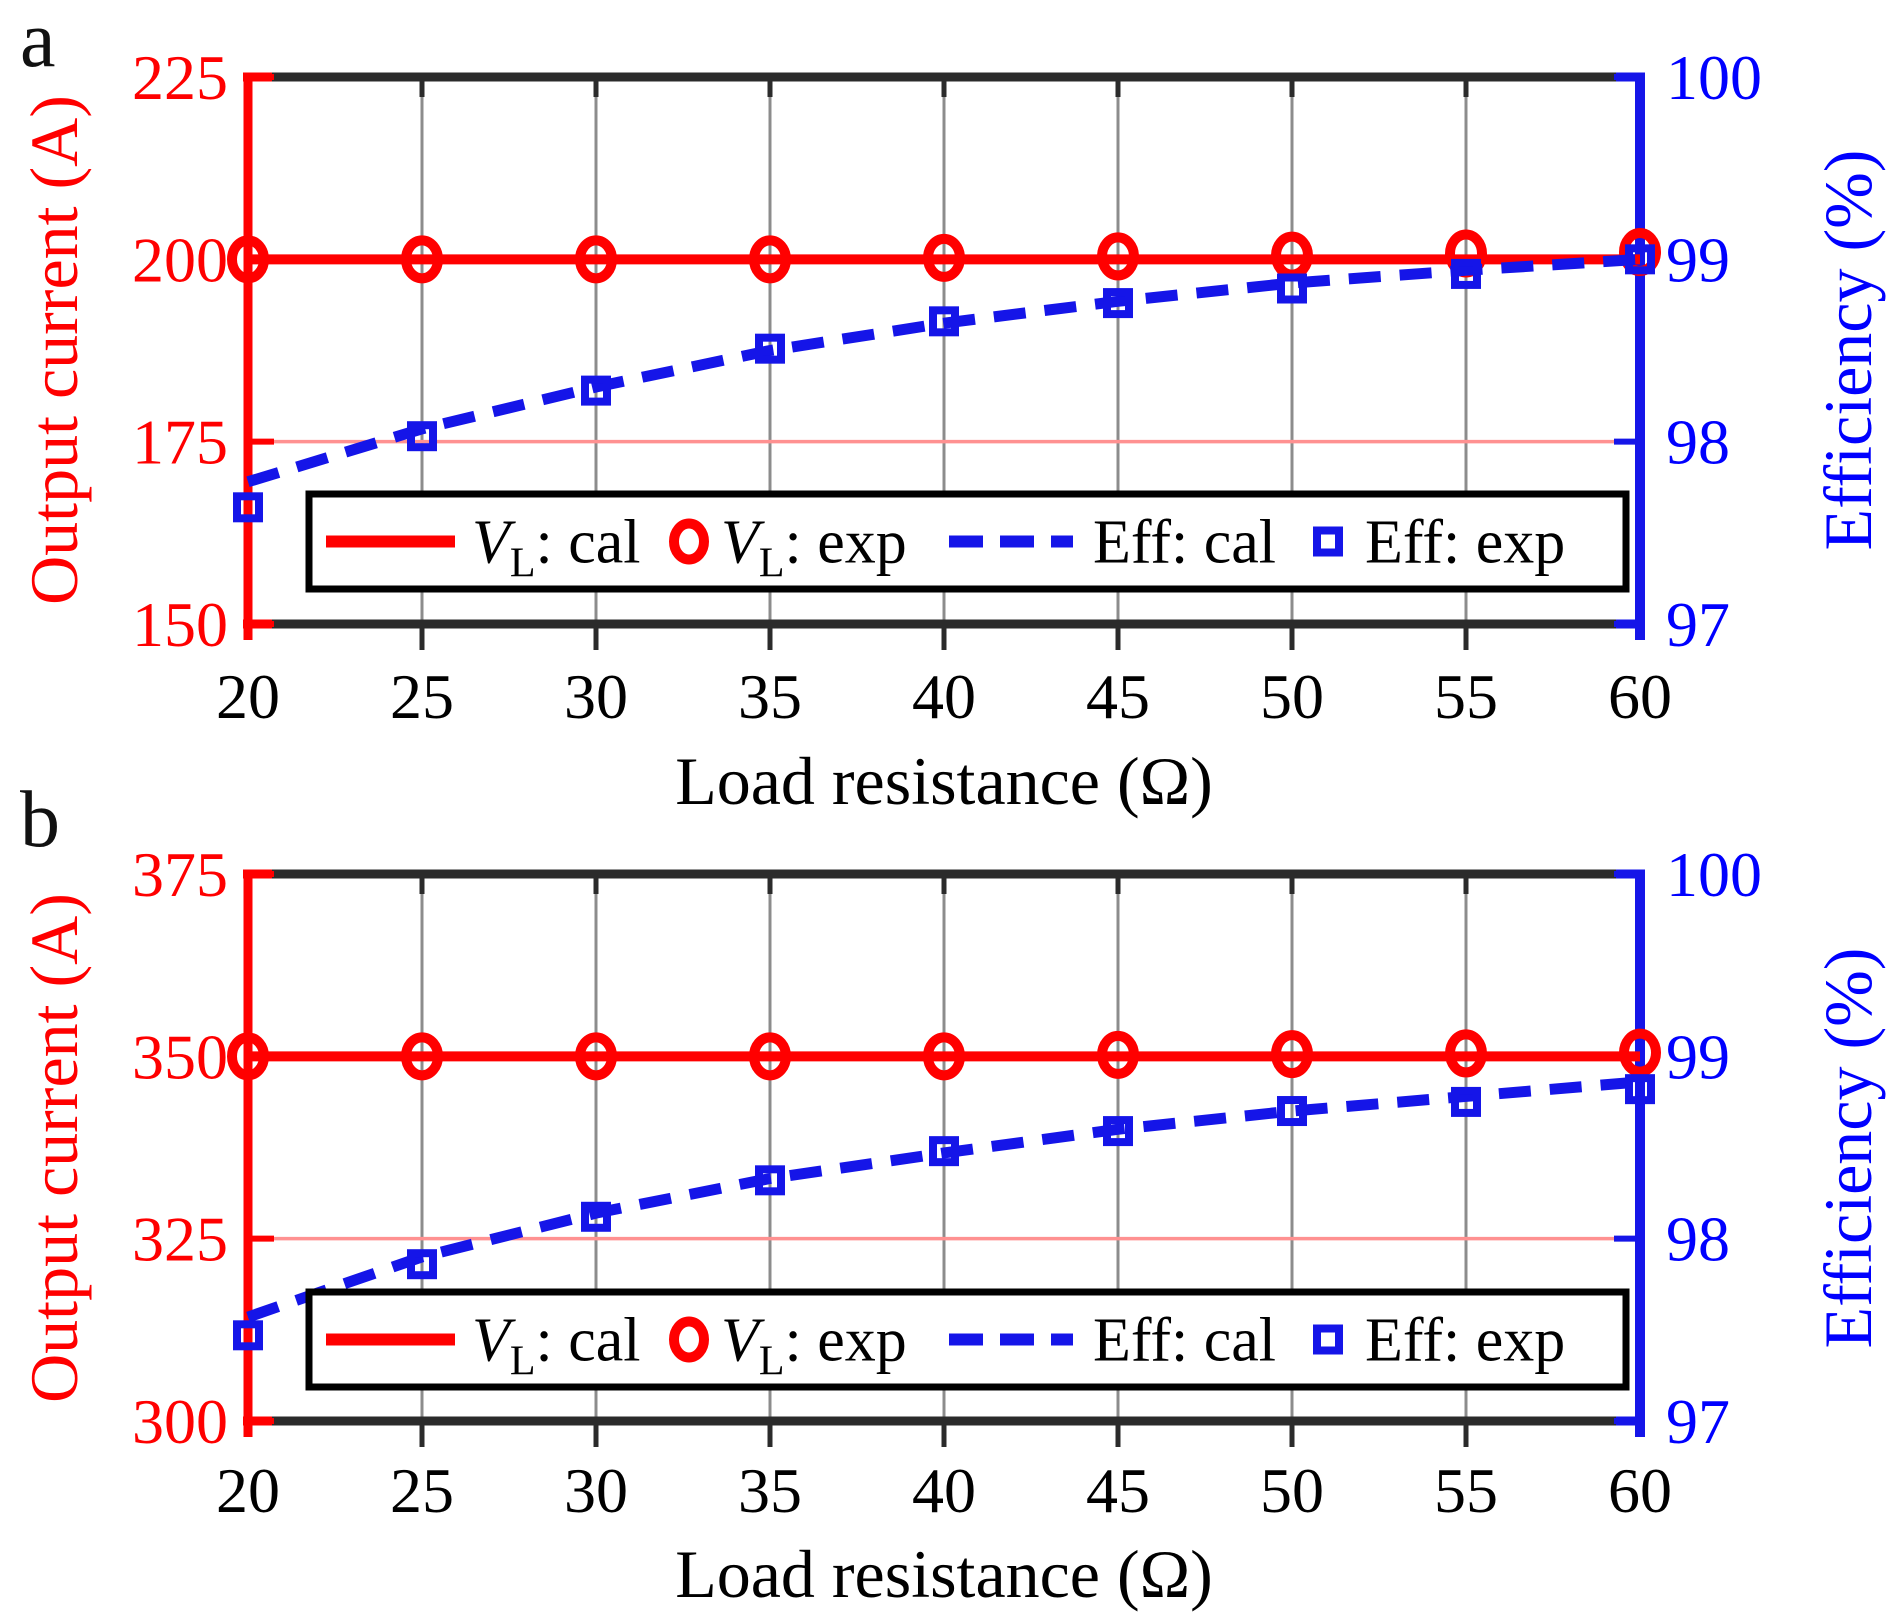 The height and width of the screenshot is (1619, 1890). Describe the element at coordinates (180, 259) in the screenshot. I see `y-left-tick-label-200: 200` at that location.